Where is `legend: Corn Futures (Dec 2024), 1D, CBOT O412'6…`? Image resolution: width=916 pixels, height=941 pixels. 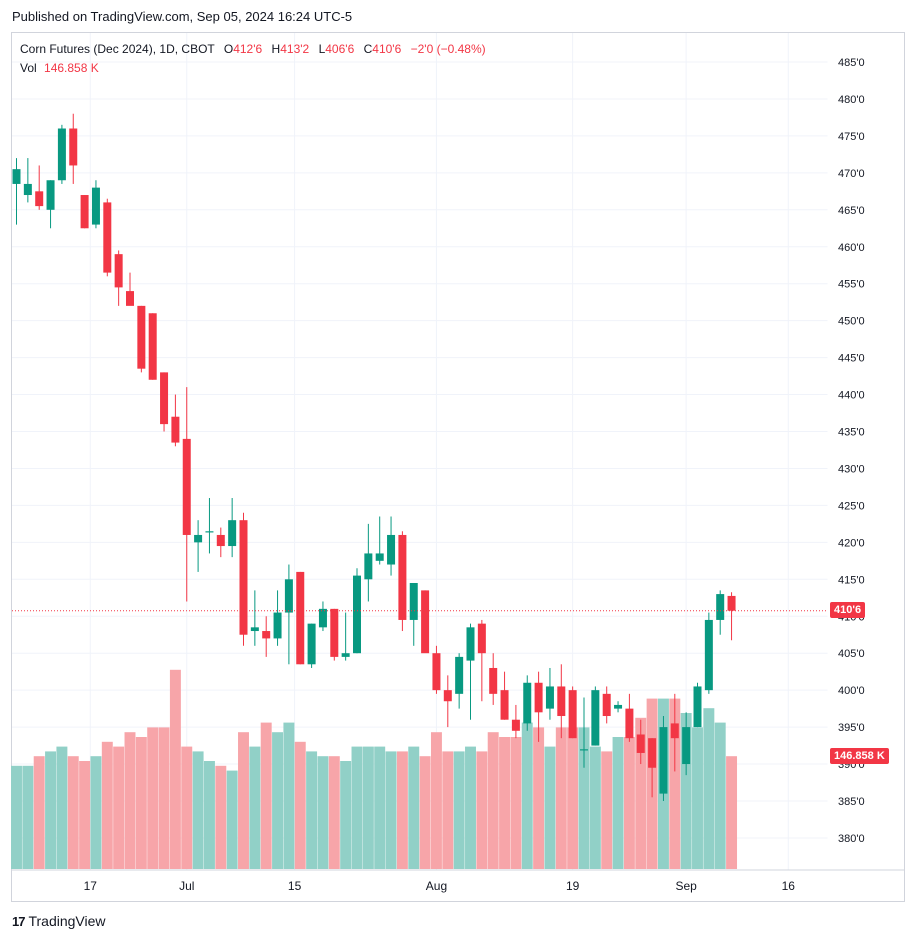
legend: Corn Futures (Dec 2024), 1D, CBOT O412'6… is located at coordinates (253, 59).